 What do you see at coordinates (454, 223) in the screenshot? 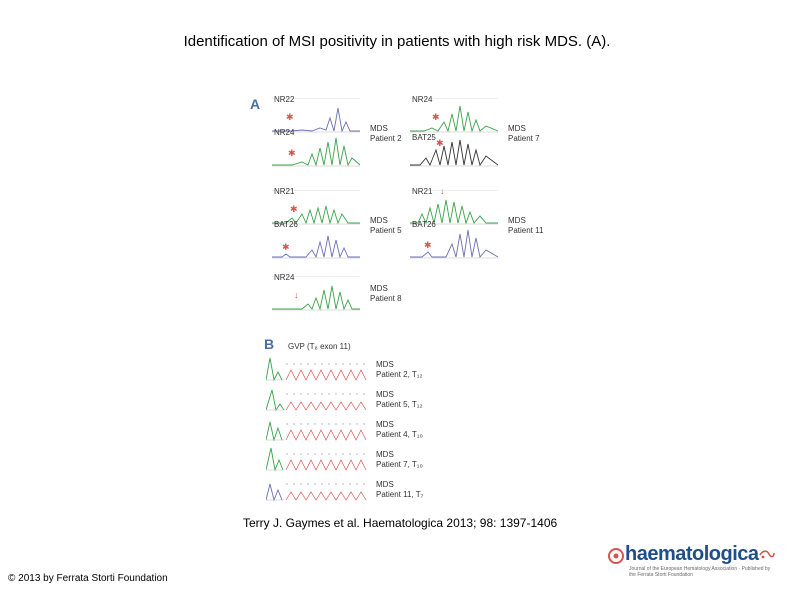
I see `trace-block: NR21 BAT26 ↓ ✱` at bounding box center [454, 223].